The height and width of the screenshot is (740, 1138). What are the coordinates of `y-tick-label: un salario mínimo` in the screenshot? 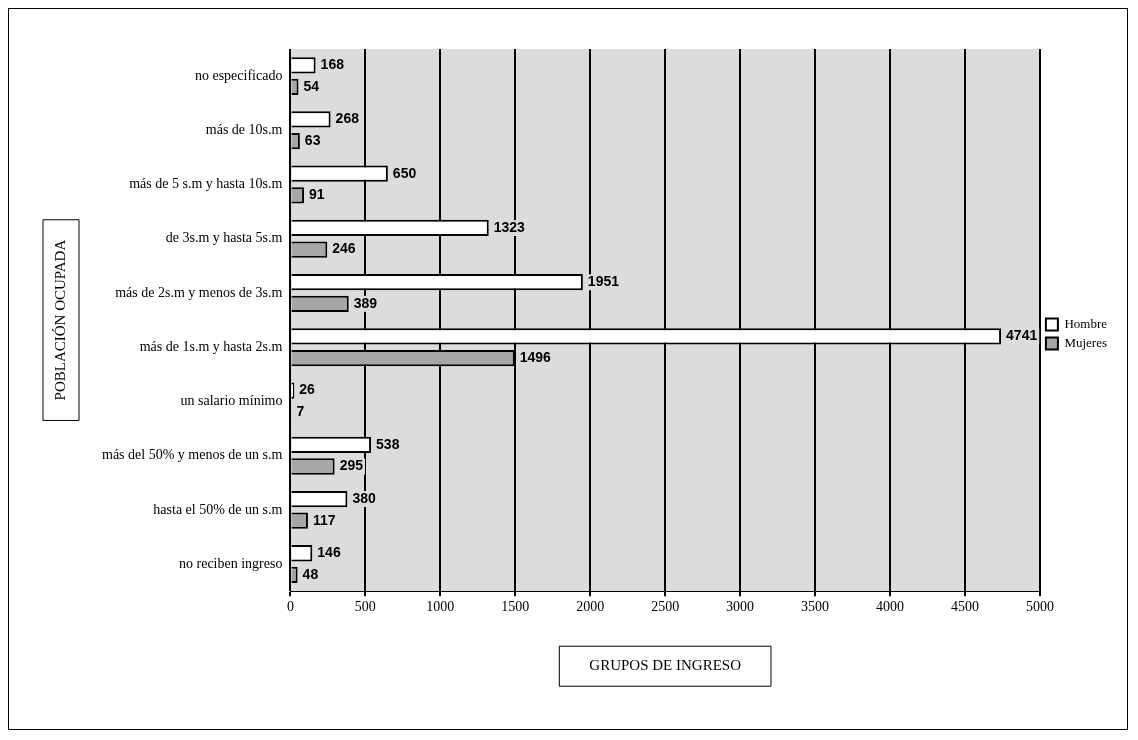 It's located at (231, 401).